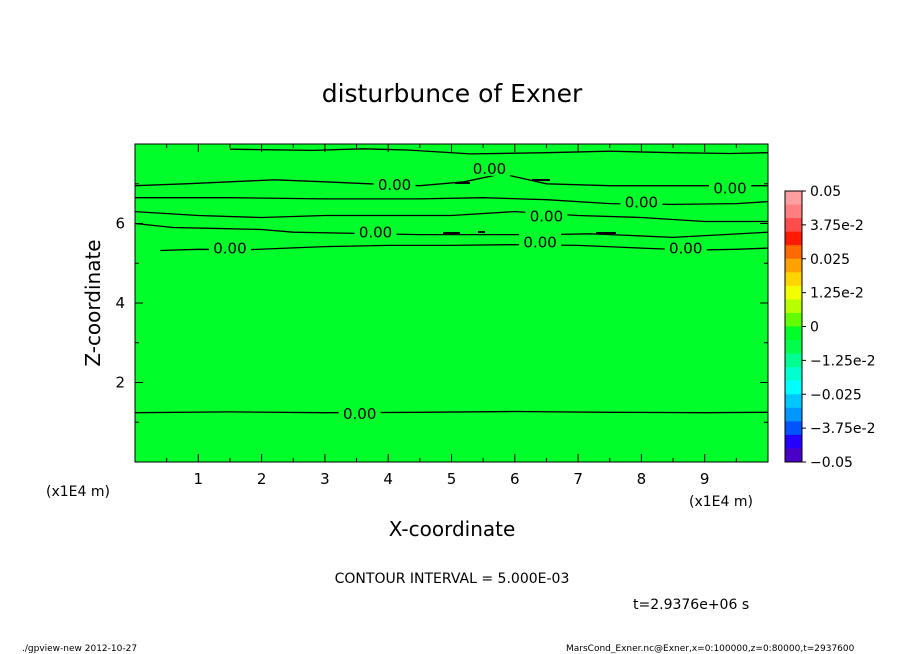 This screenshot has height=654, width=904. I want to click on colorbar-label: −0.025, so click(836, 395).